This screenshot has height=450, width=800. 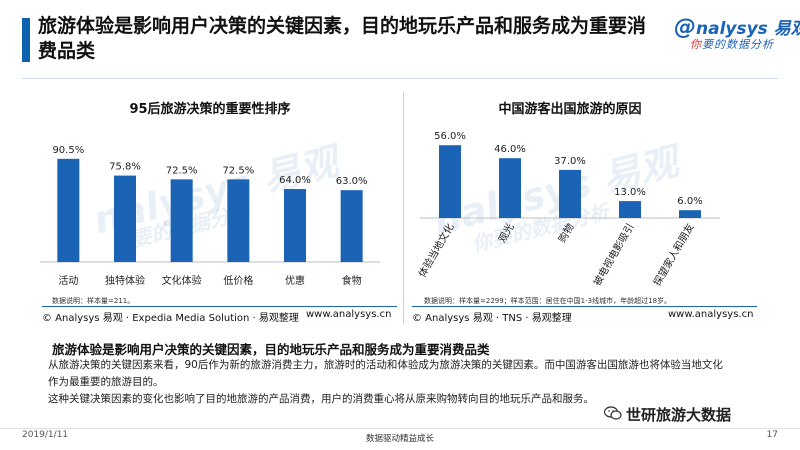 I want to click on category-tick-label: 文化体验, so click(x=182, y=280).